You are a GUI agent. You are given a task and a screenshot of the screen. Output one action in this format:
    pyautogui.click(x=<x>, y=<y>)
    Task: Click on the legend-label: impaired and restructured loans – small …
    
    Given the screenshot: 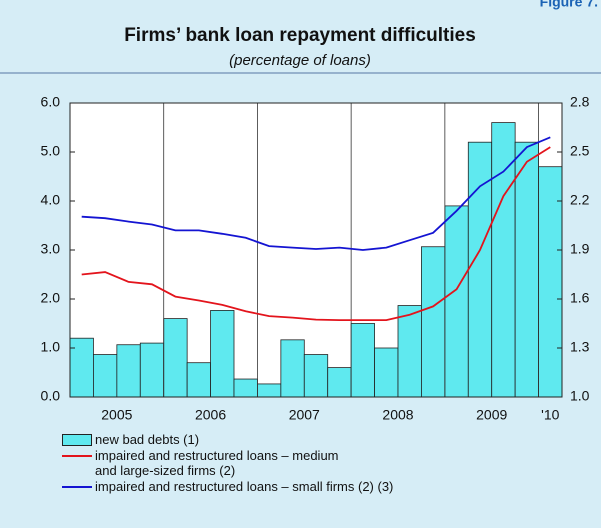 What is the action you would take?
    pyautogui.click(x=244, y=486)
    